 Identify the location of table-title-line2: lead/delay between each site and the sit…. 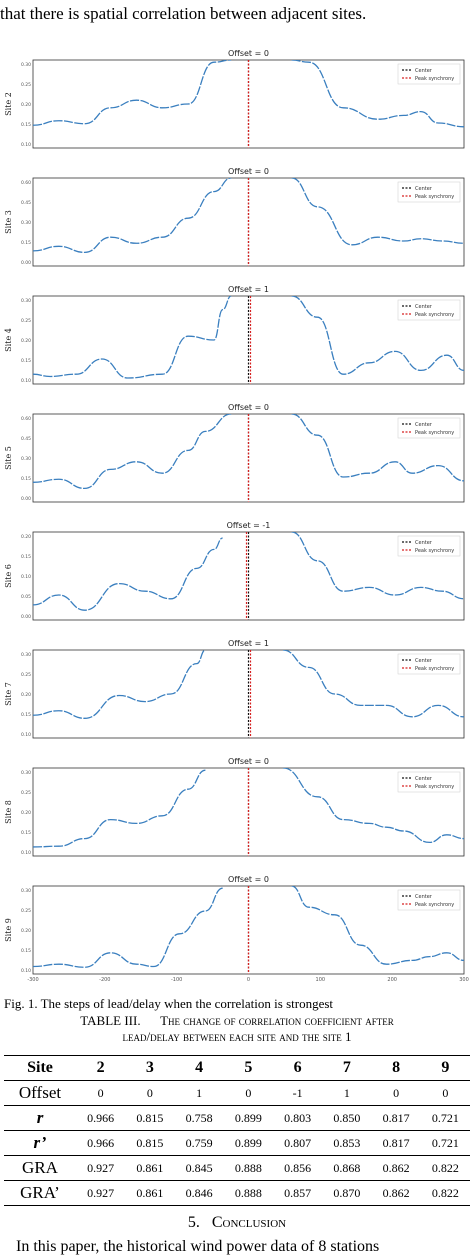
(237, 1036).